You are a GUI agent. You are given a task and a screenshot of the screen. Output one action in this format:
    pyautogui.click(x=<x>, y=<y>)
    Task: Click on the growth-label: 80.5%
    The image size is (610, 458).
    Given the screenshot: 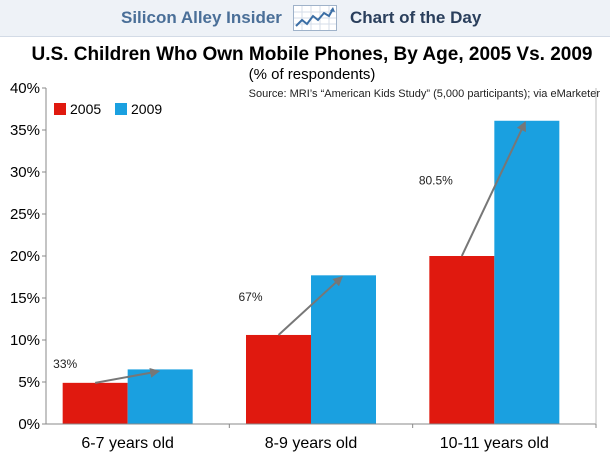 What is the action you would take?
    pyautogui.click(x=436, y=180)
    